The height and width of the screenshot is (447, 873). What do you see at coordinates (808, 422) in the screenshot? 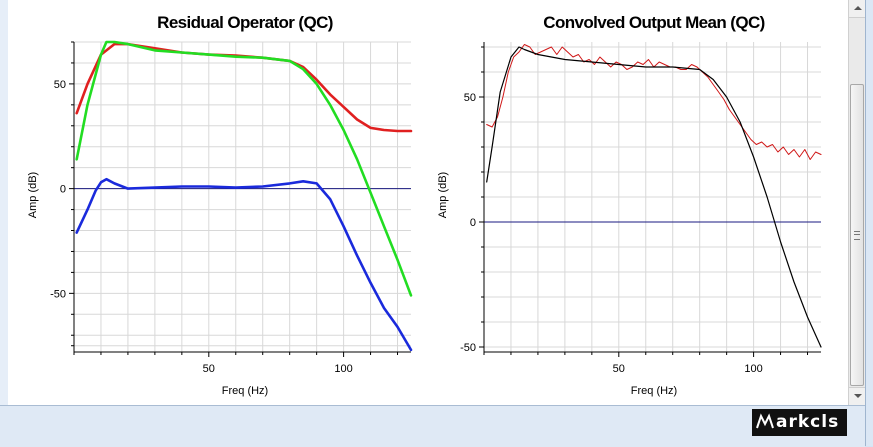
I see `logo-text: arkcls` at bounding box center [808, 422].